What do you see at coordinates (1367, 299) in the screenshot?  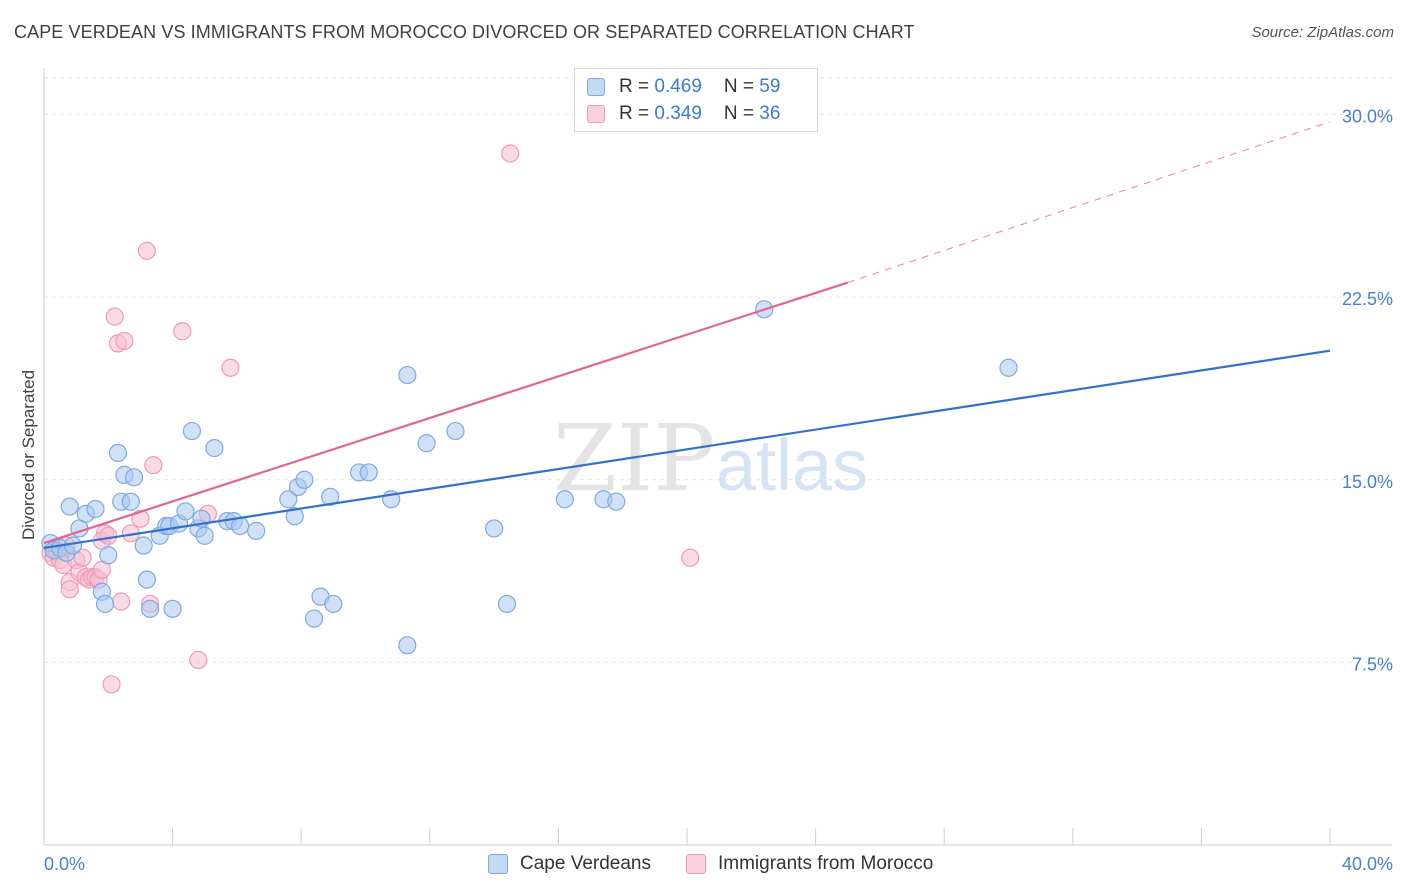 I see `y-tick-label: 22.5%` at bounding box center [1367, 299].